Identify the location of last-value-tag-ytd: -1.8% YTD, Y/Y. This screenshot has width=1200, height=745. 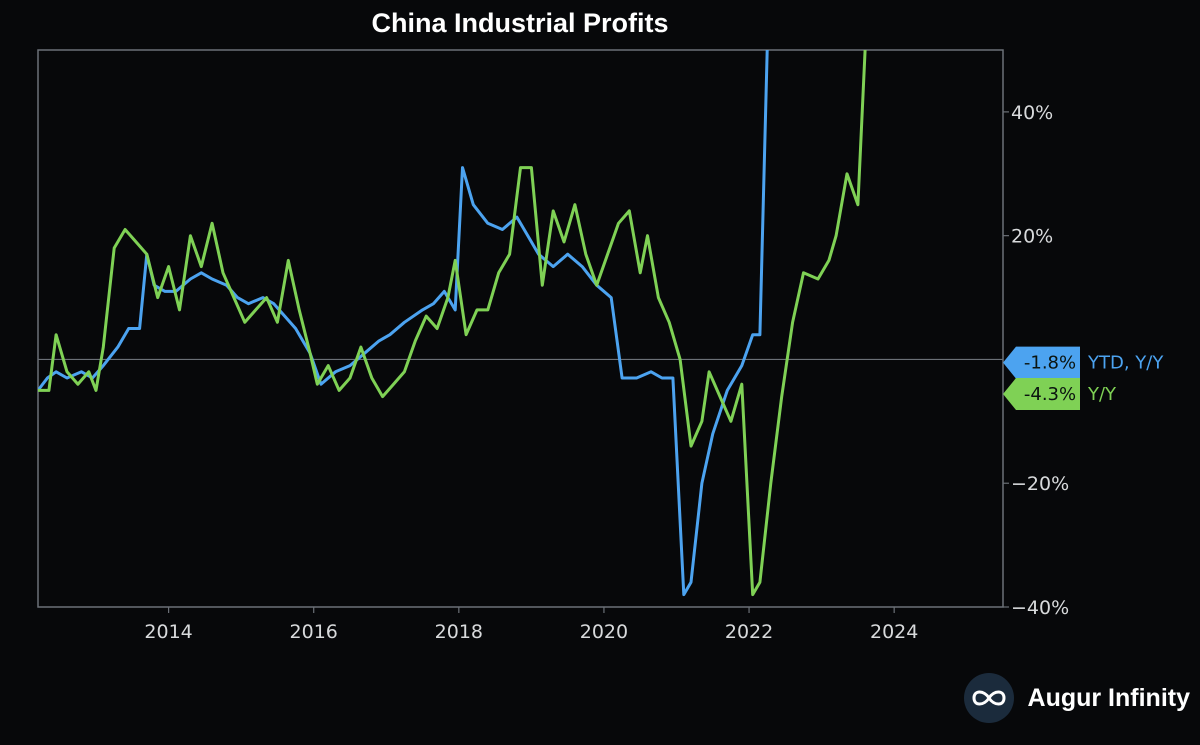
(1083, 362).